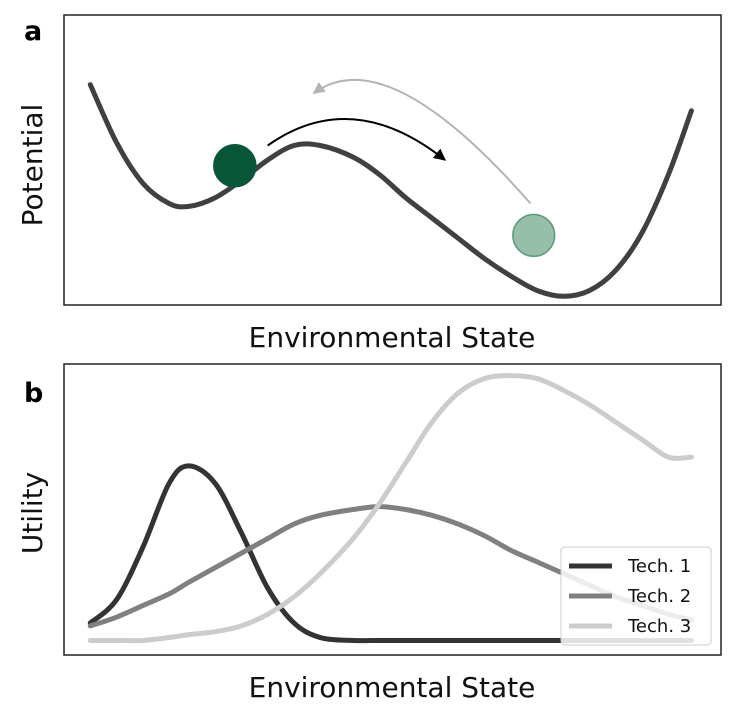 This screenshot has height=719, width=736. Describe the element at coordinates (392, 687) in the screenshot. I see `panel-b-xlabel: Environmental State` at that location.